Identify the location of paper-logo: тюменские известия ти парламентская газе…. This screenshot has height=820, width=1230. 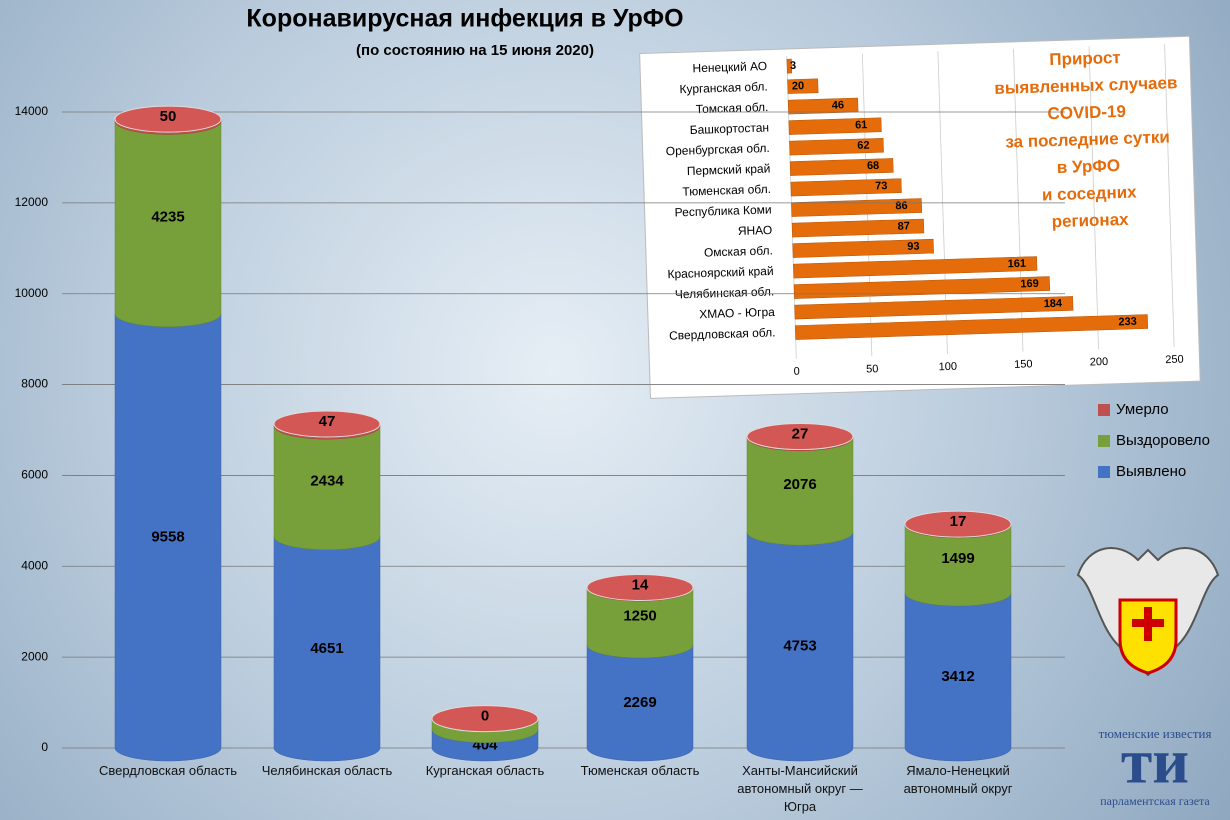
(1155, 767).